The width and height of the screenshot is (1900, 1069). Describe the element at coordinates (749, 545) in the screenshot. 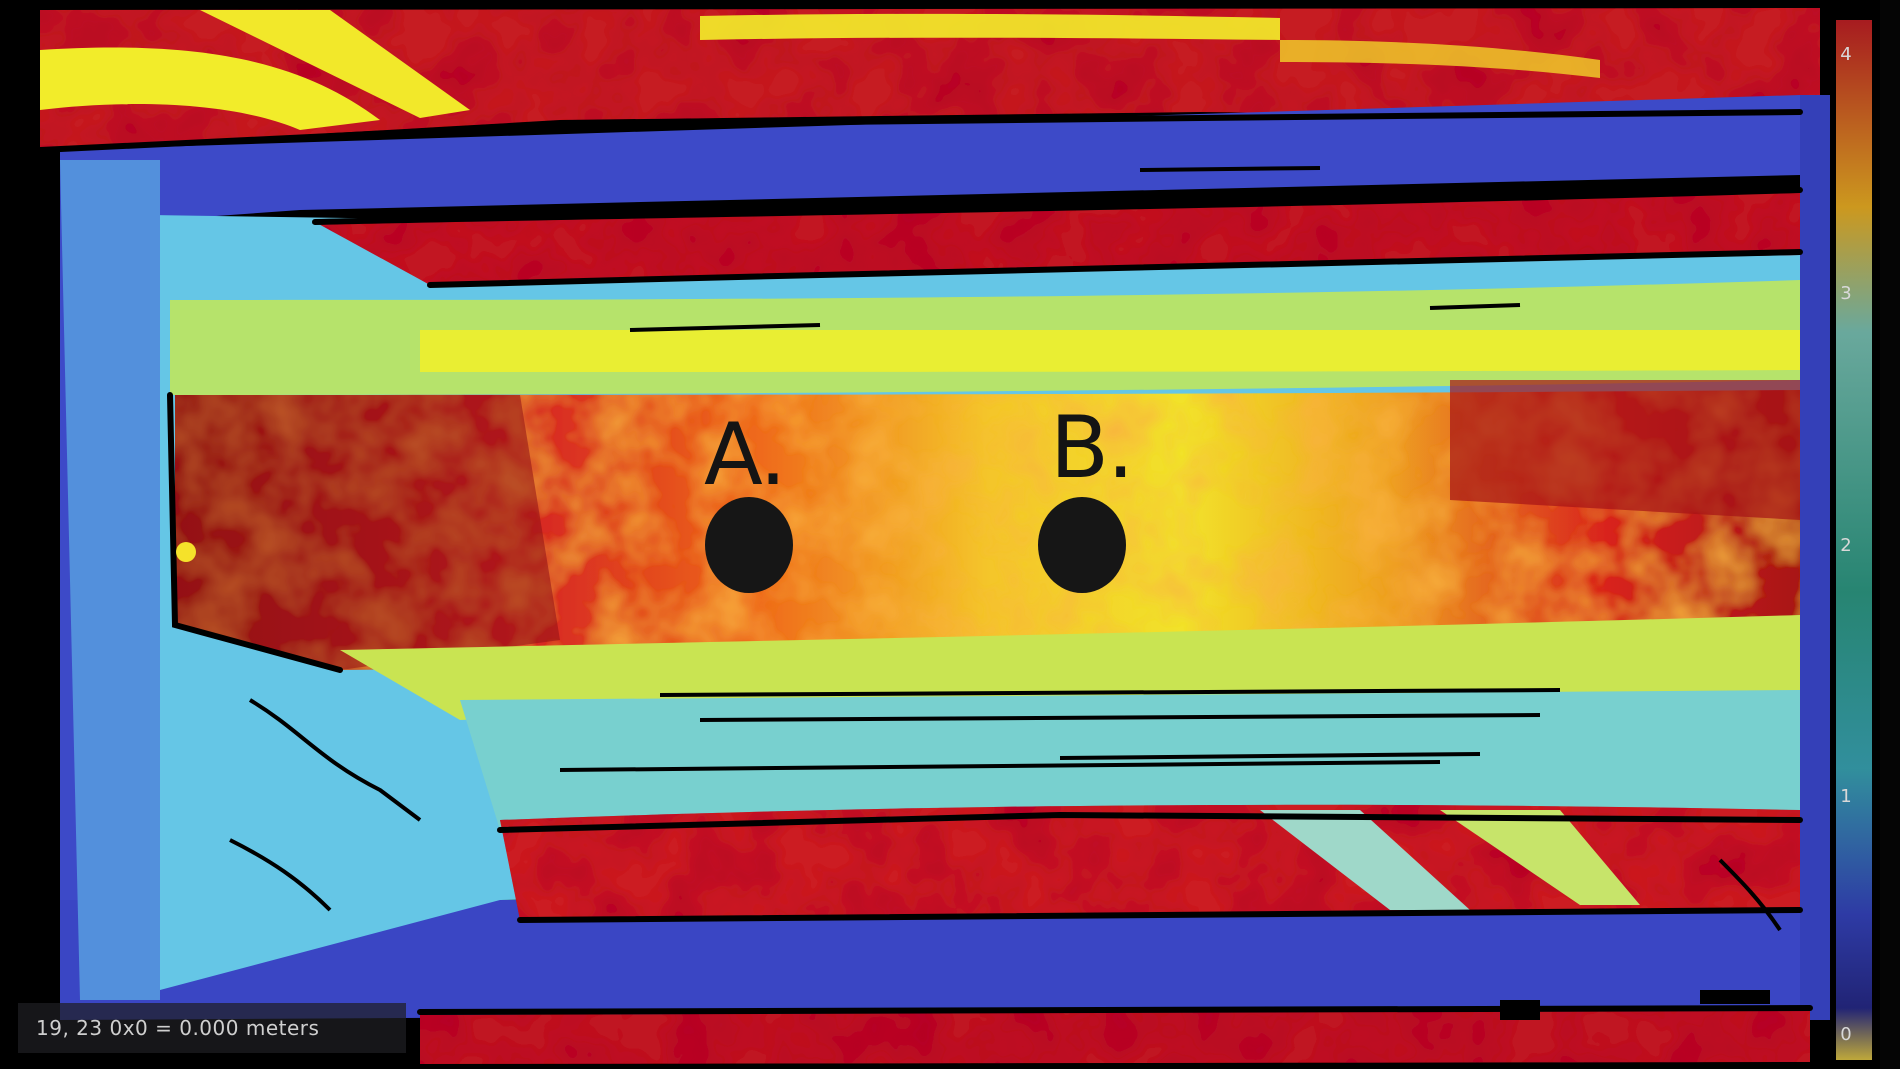

I see `marker-a-dot` at that location.